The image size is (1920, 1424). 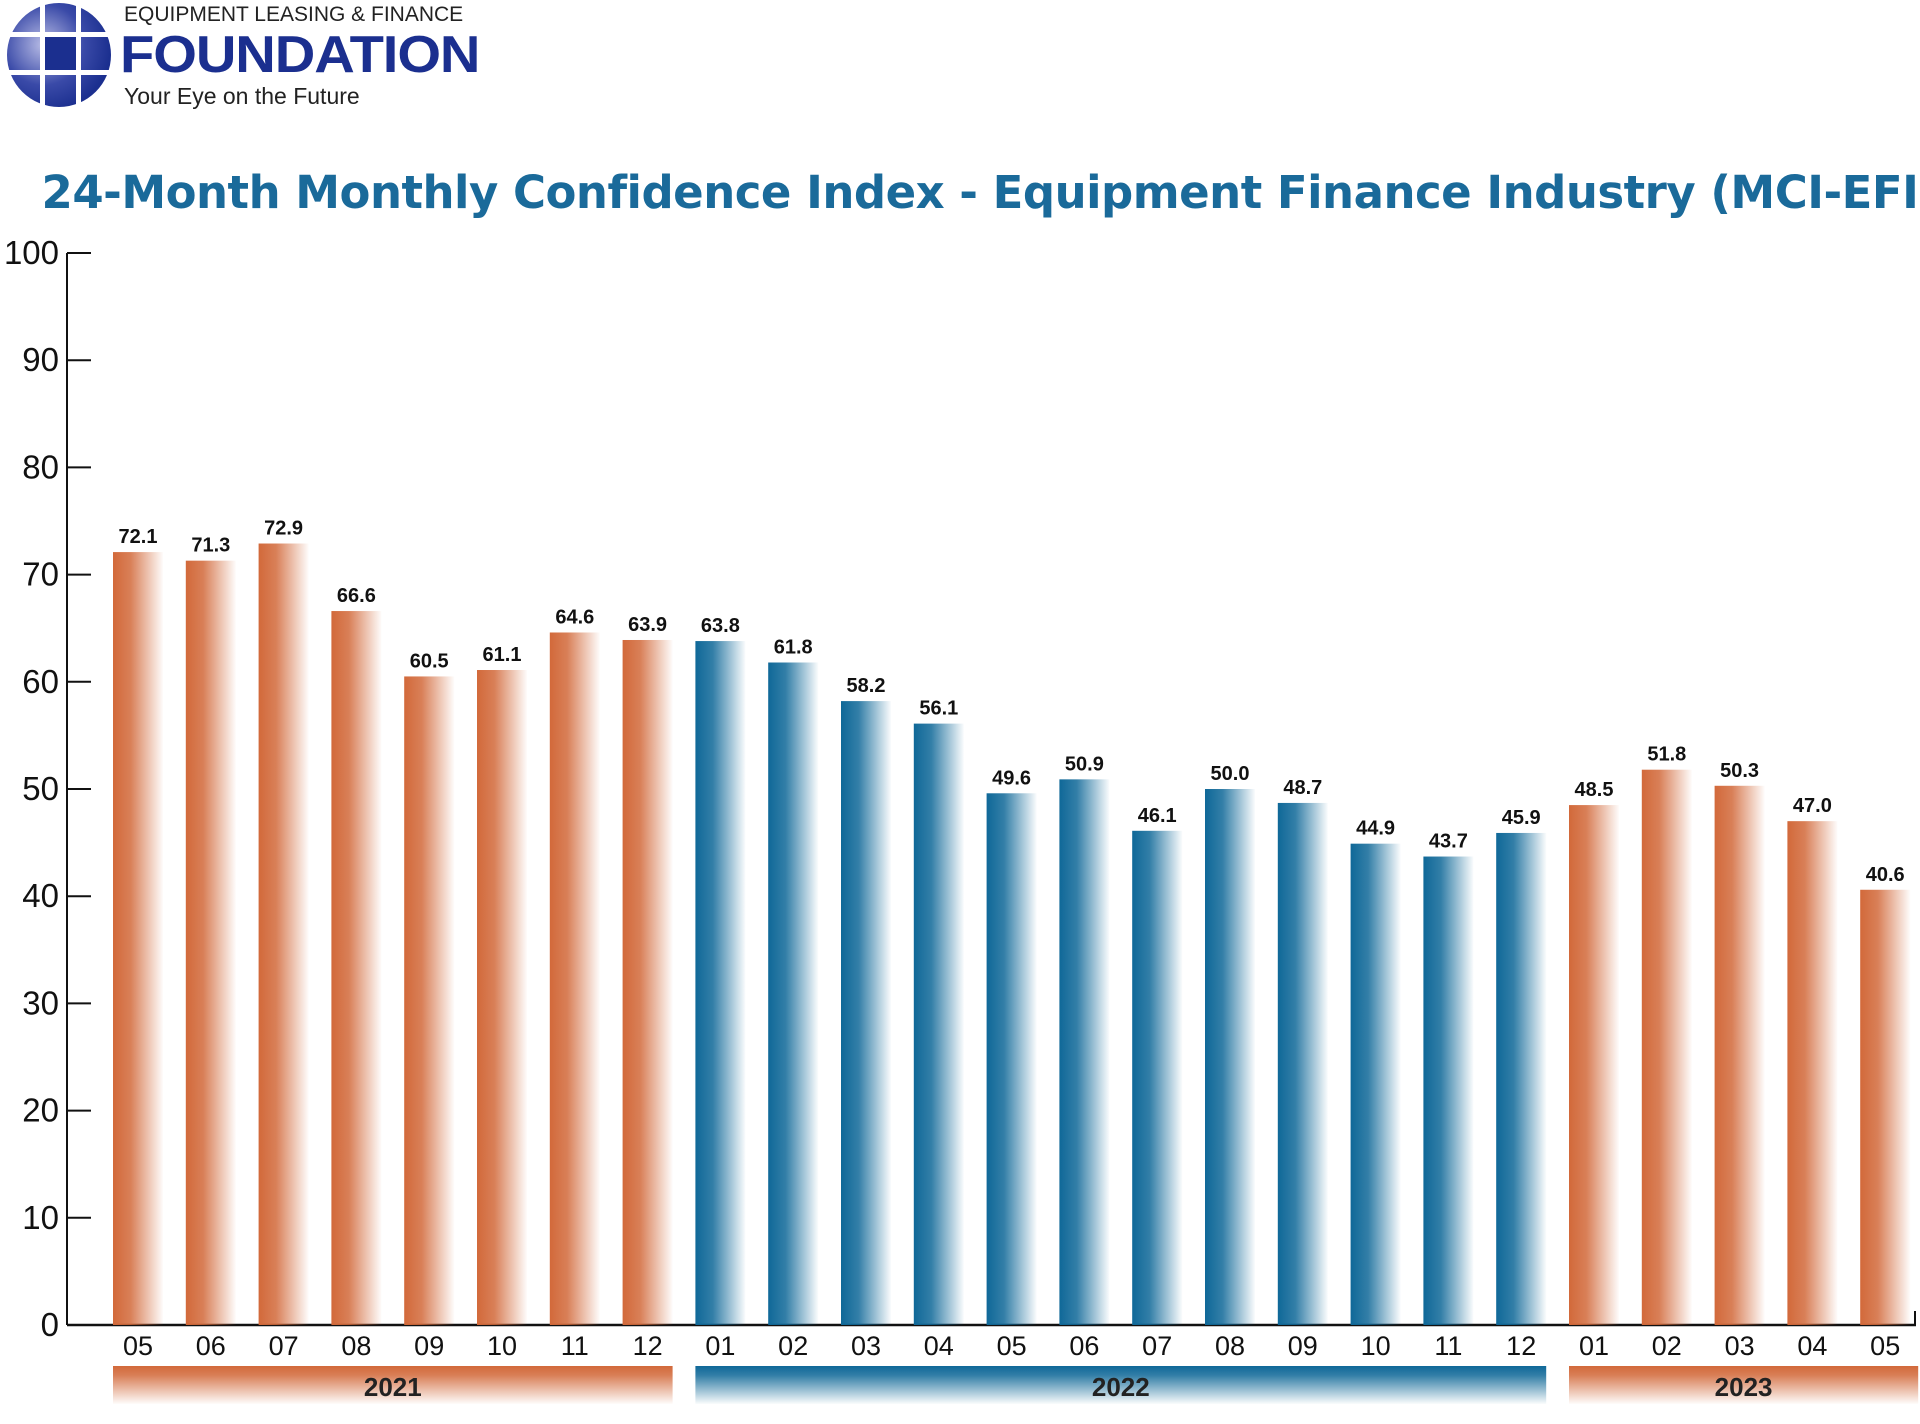 What do you see at coordinates (574, 617) in the screenshot?
I see `data-label: 64.6` at bounding box center [574, 617].